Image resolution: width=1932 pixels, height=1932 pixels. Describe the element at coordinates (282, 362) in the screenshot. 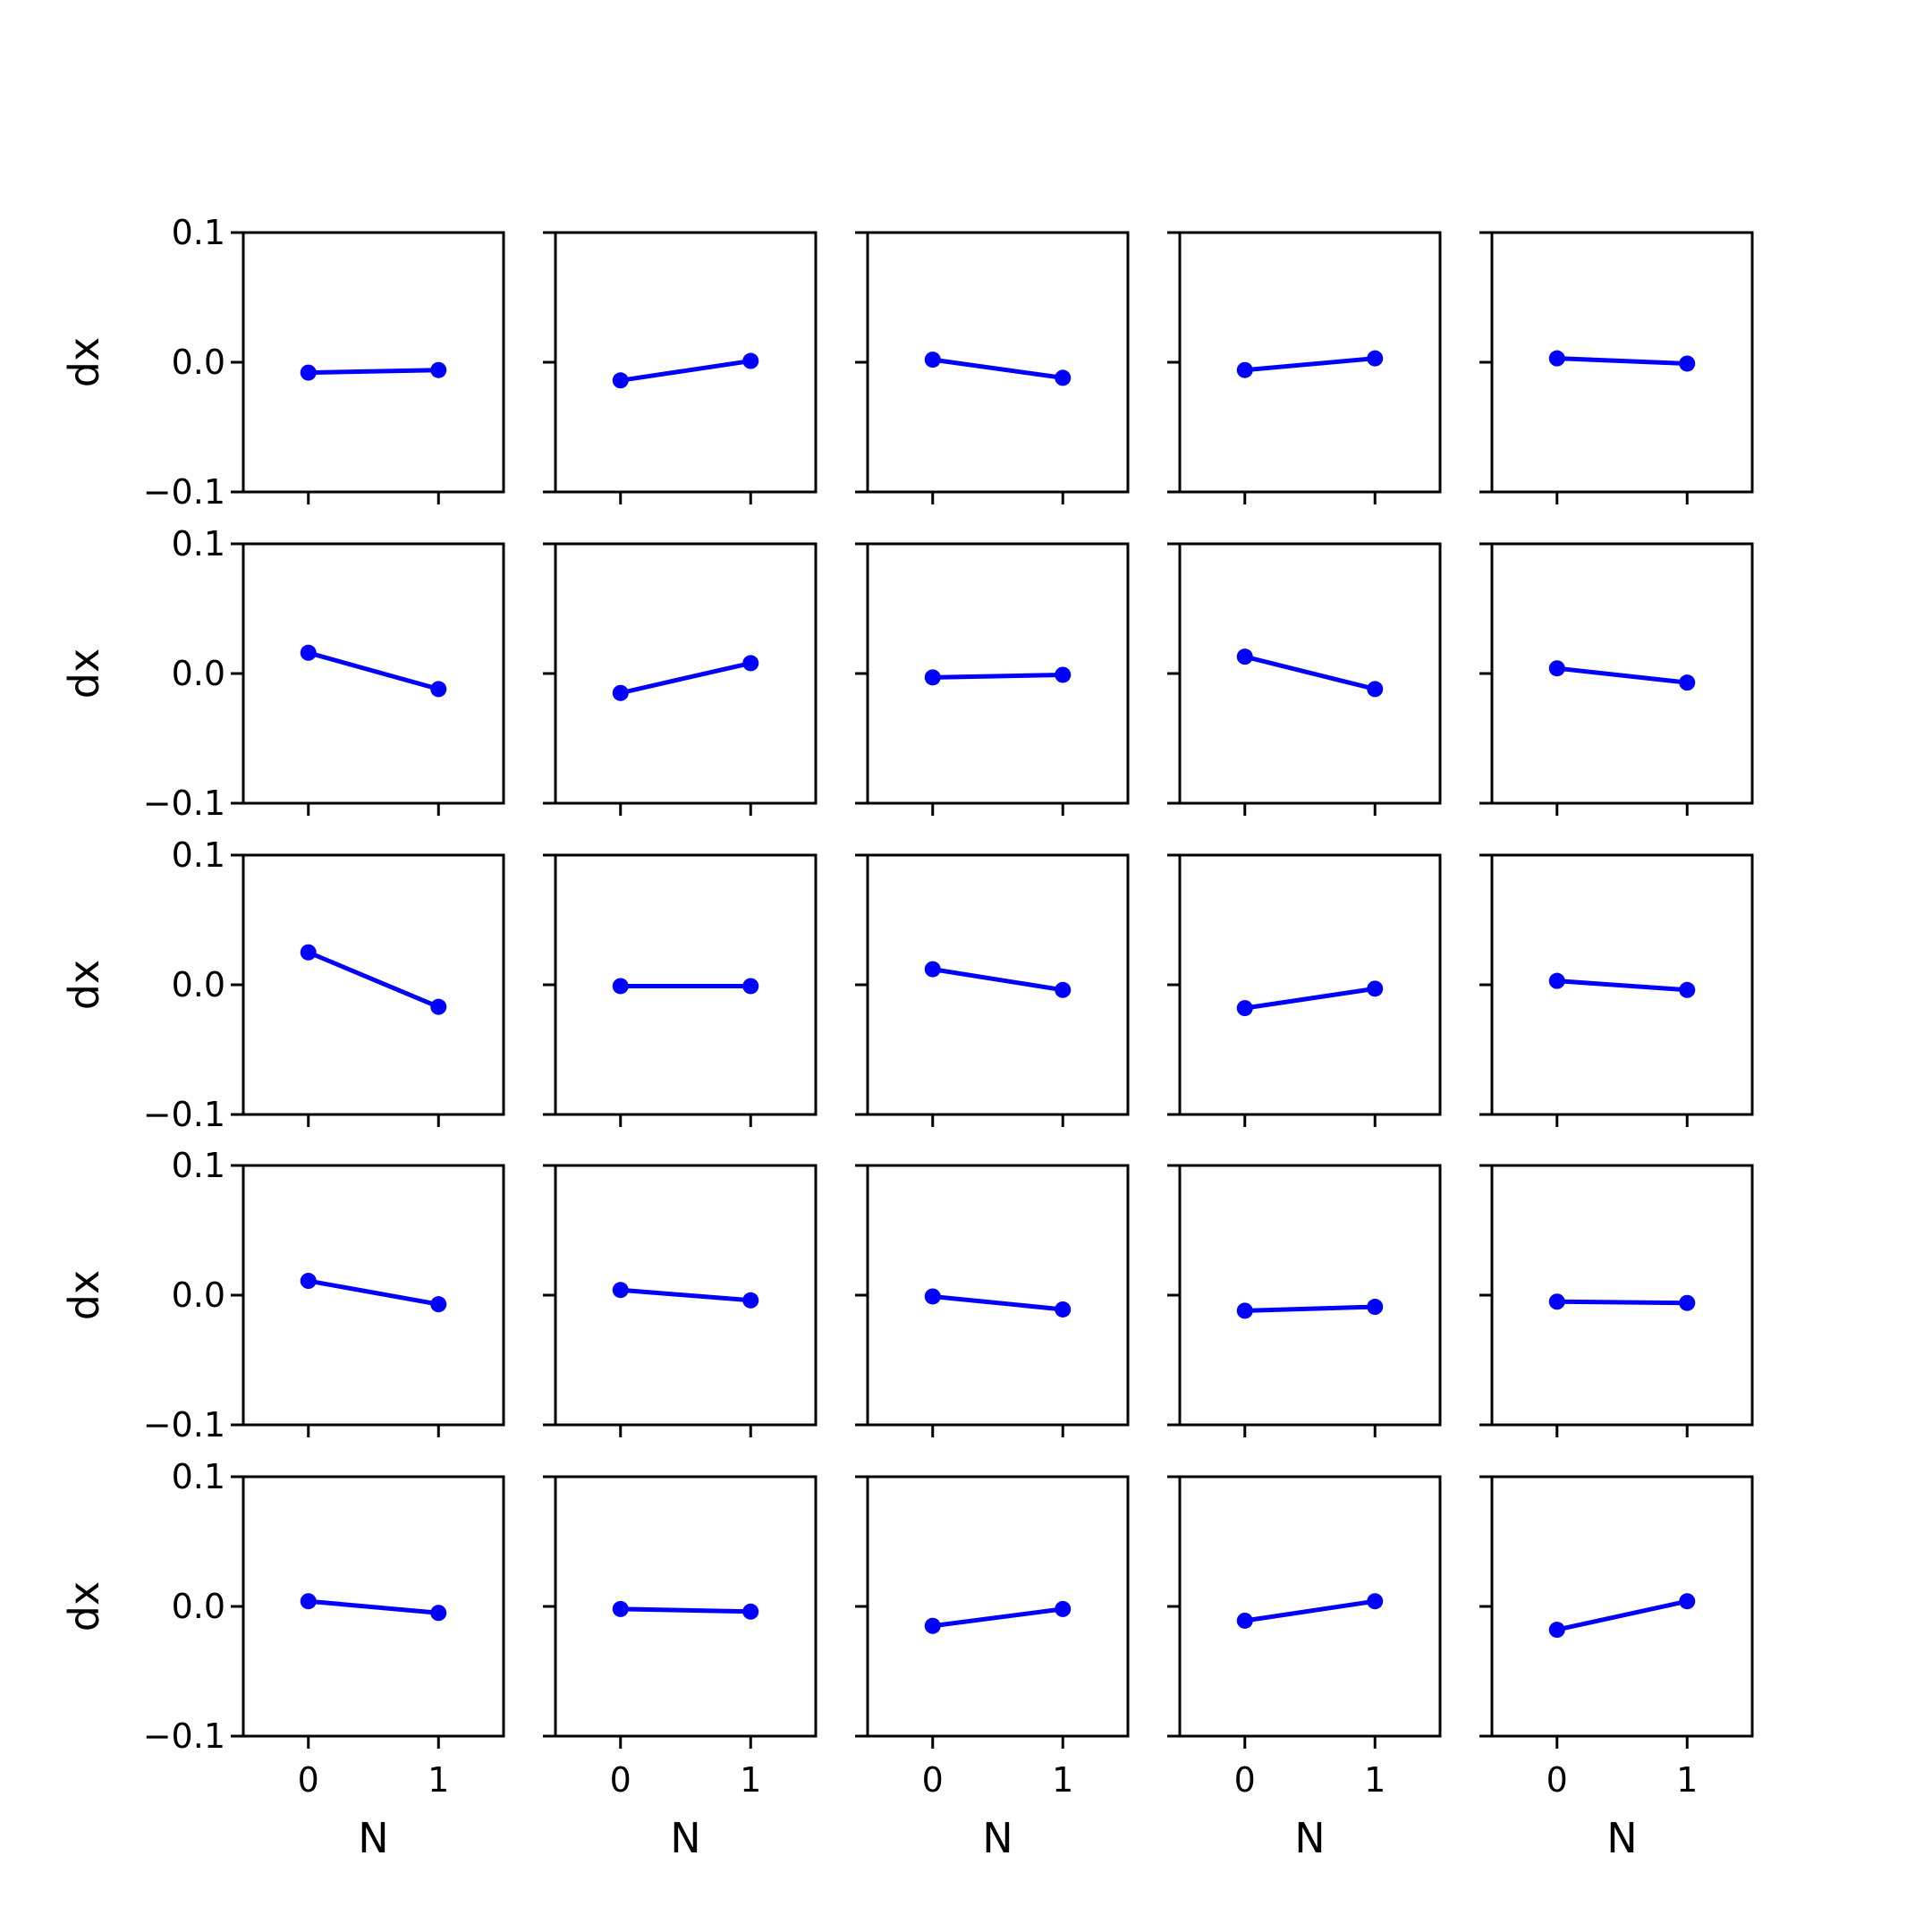

I see `subplot-1-1: 0.1 0.0 −0.1 dx` at that location.